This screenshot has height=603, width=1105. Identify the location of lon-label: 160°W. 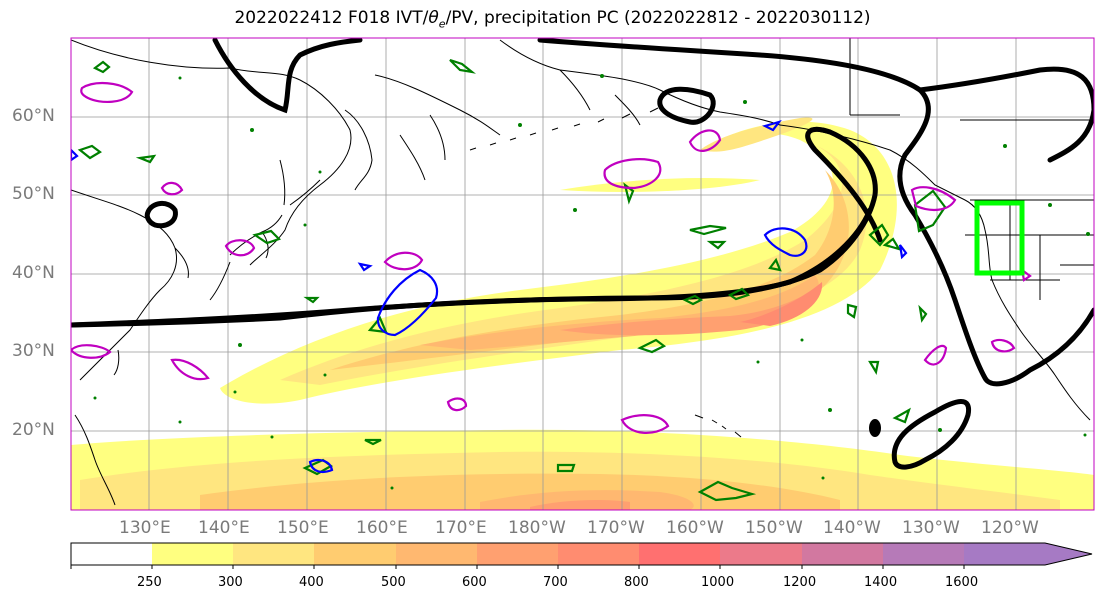
(695, 528).